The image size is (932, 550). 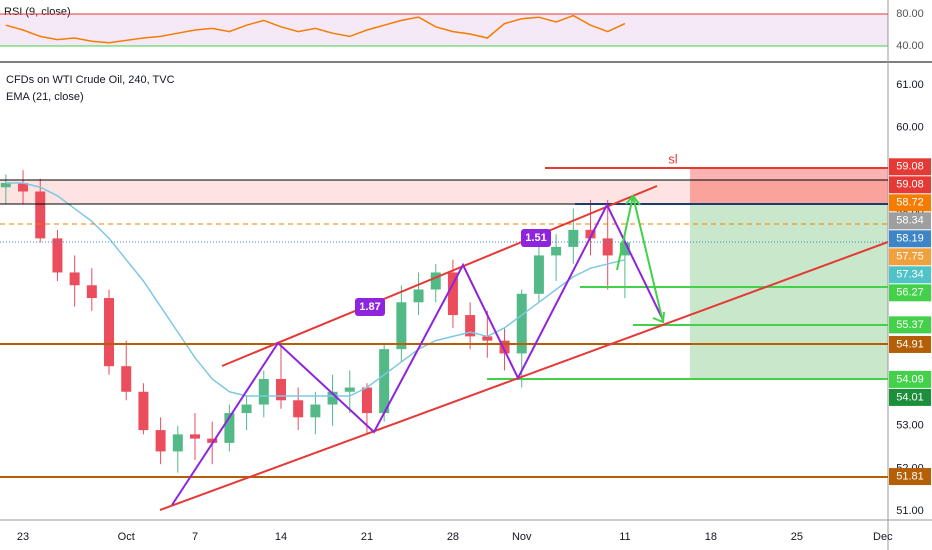 I want to click on price-tag-label: 54.09, so click(x=910, y=379).